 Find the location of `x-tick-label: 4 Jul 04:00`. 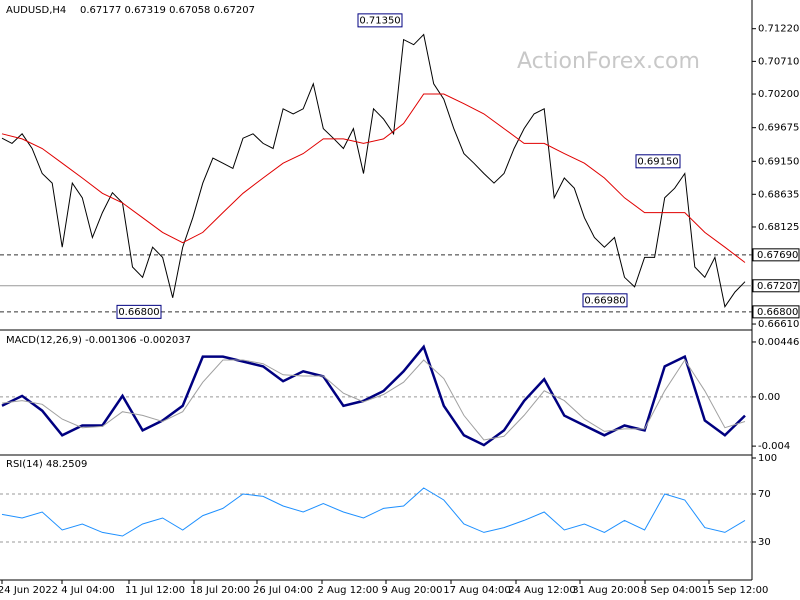

x-tick-label: 4 Jul 04:00 is located at coordinates (88, 590).